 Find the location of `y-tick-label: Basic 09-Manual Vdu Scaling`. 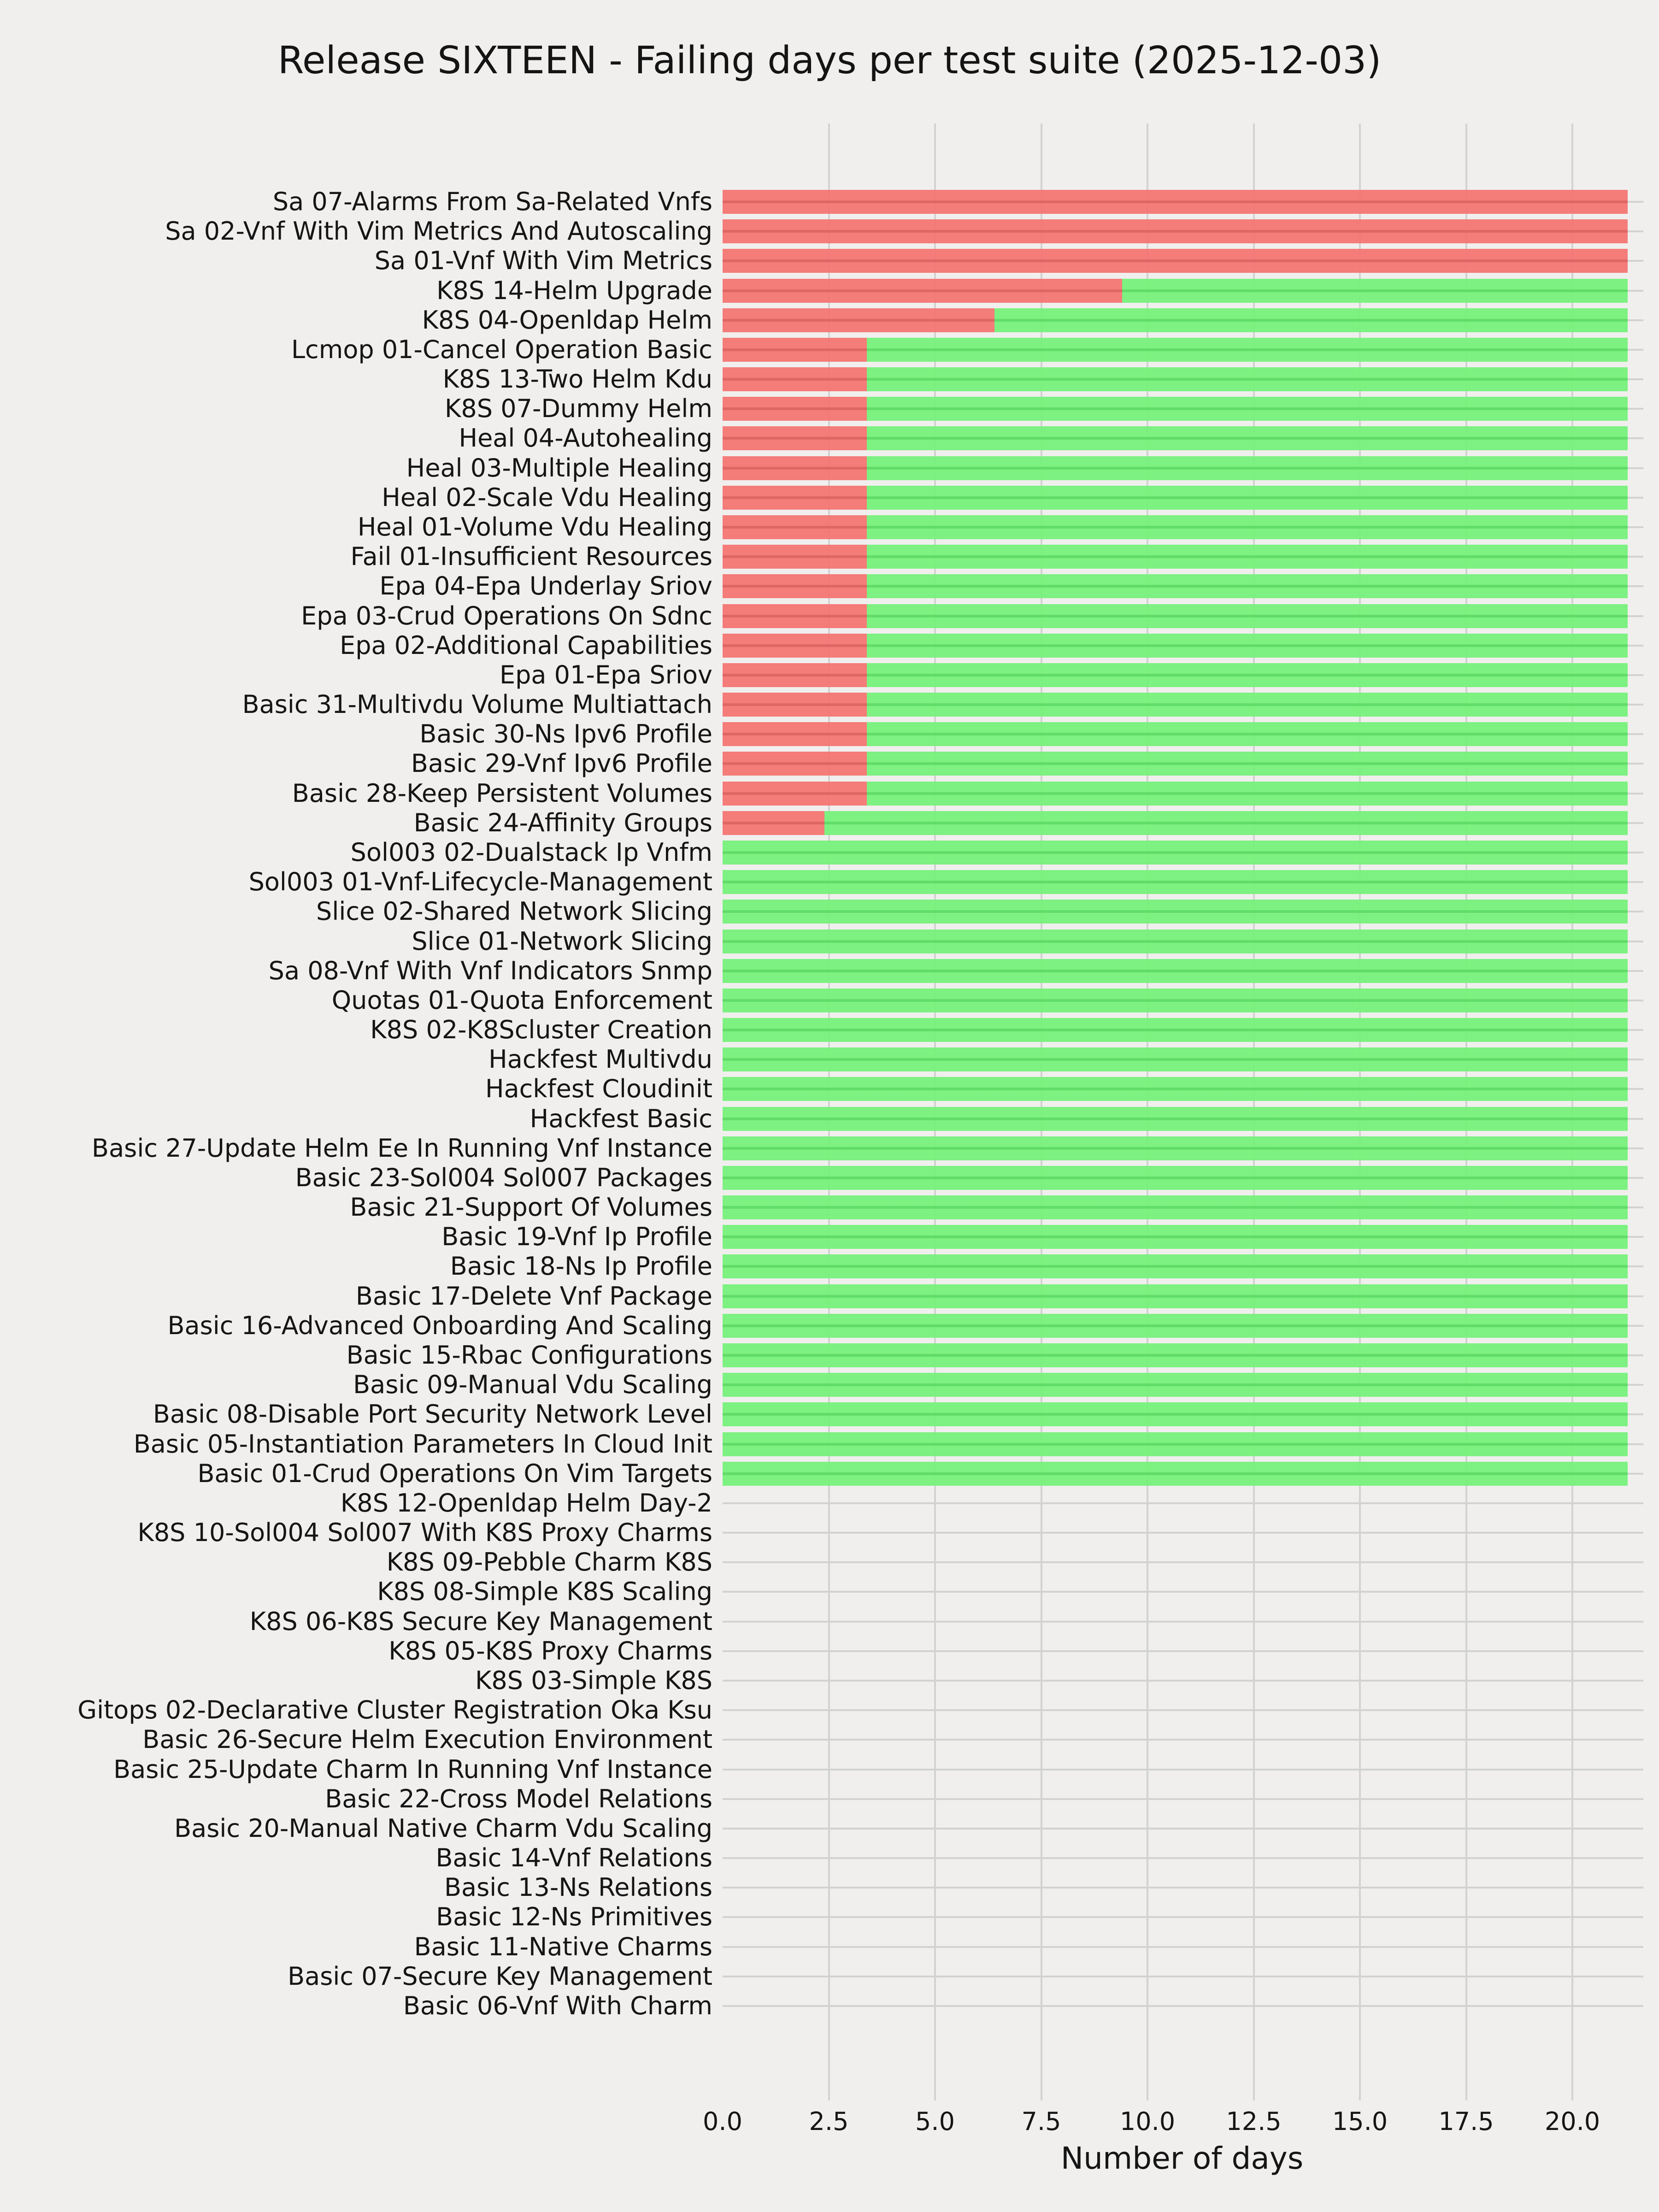

y-tick-label: Basic 09-Manual Vdu Scaling is located at coordinates (532, 1385).